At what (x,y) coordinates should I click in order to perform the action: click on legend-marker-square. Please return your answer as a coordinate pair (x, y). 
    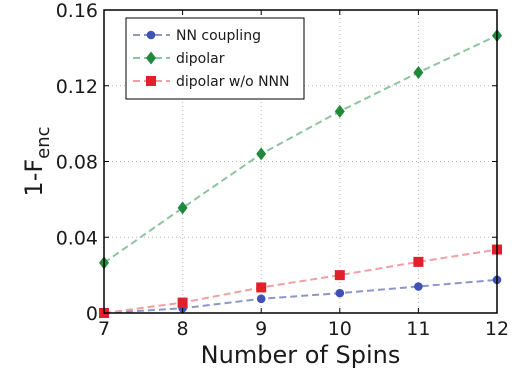
    Looking at the image, I should click on (151, 81).